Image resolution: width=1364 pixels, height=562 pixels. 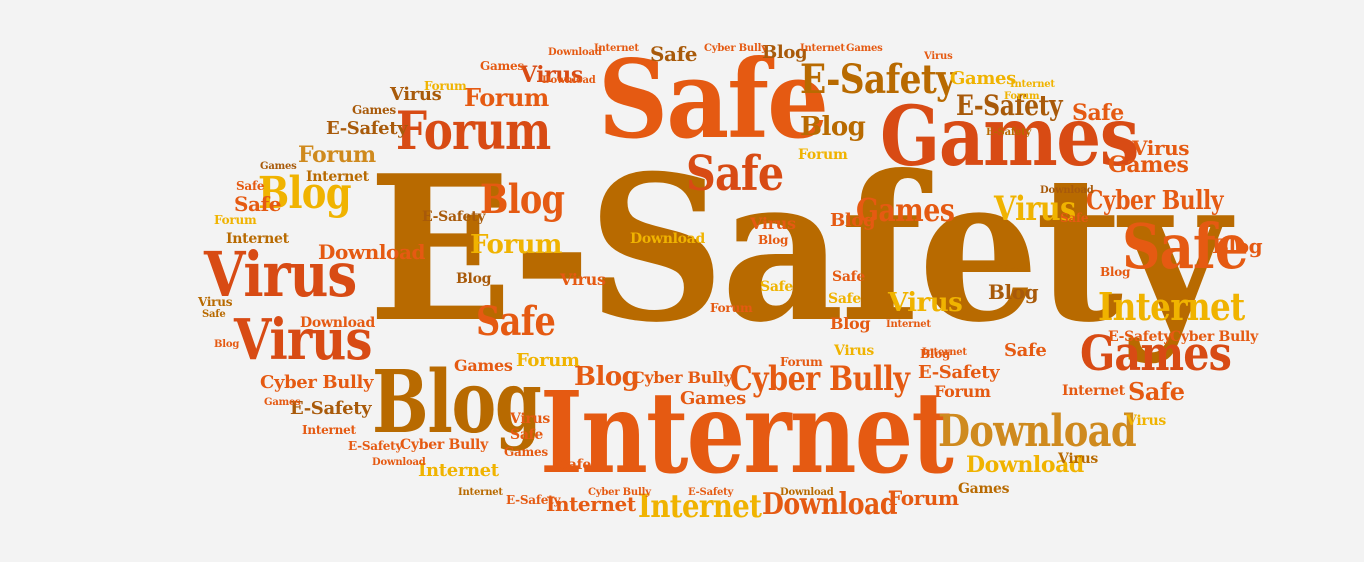 What do you see at coordinates (785, 52) in the screenshot?
I see `word-blog-top: Blog` at bounding box center [785, 52].